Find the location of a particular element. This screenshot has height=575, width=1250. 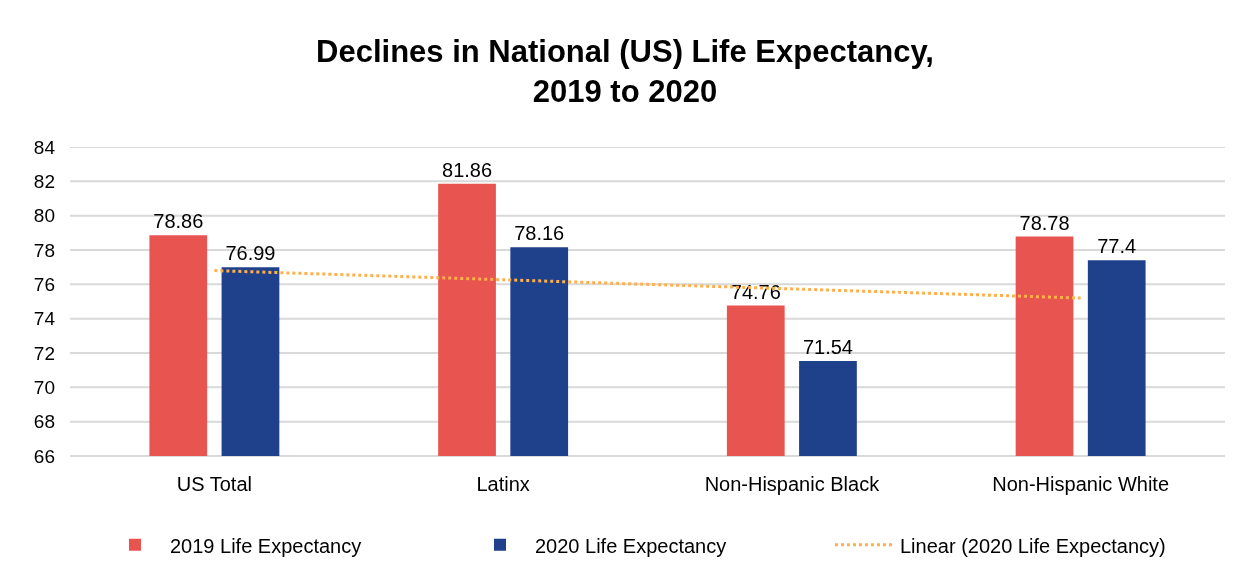

data-label: 81.86 is located at coordinates (467, 169).